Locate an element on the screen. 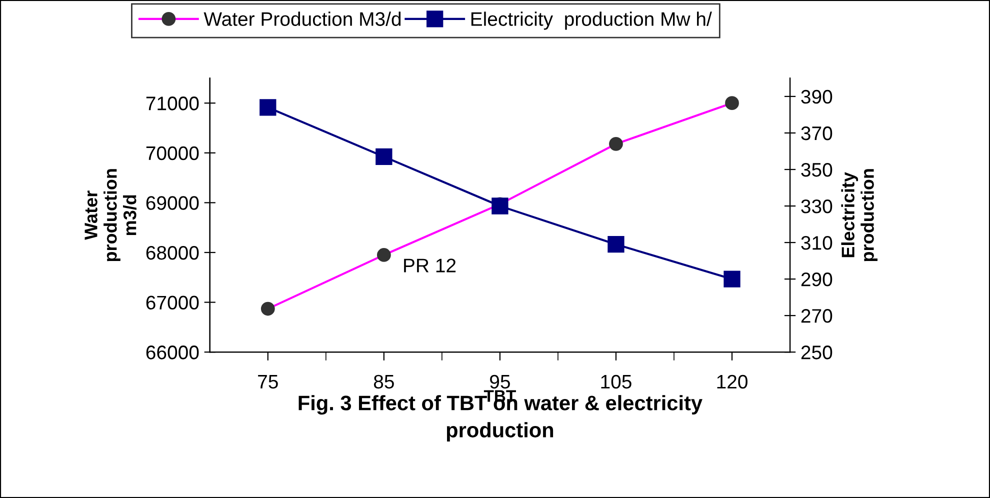 This screenshot has width=990, height=498. y2-tick-label: 370 is located at coordinates (816, 133).